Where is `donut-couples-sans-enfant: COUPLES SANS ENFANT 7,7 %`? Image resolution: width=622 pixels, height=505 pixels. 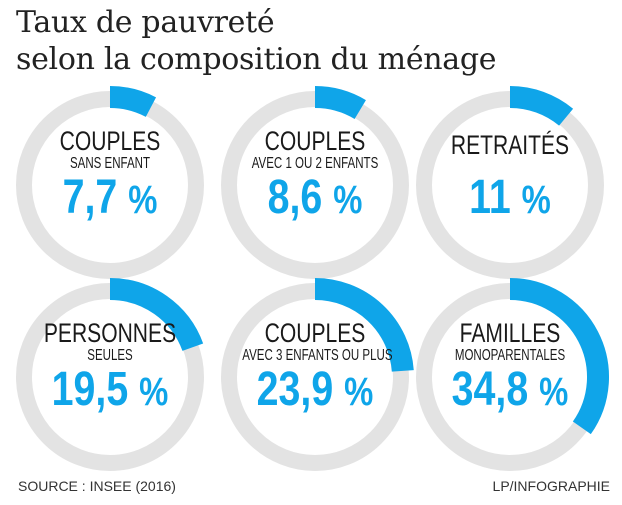 donut-couples-sans-enfant: COUPLES SANS ENFANT 7,7 % is located at coordinates (110, 185).